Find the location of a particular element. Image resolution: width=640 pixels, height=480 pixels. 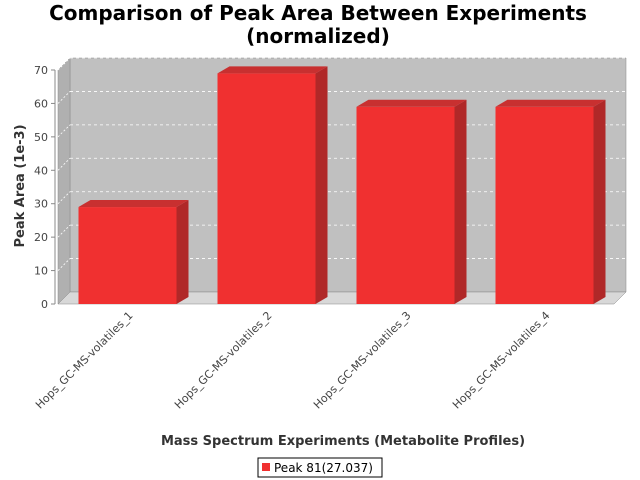

legend: Peak 81(27.037) is located at coordinates (320, 467).